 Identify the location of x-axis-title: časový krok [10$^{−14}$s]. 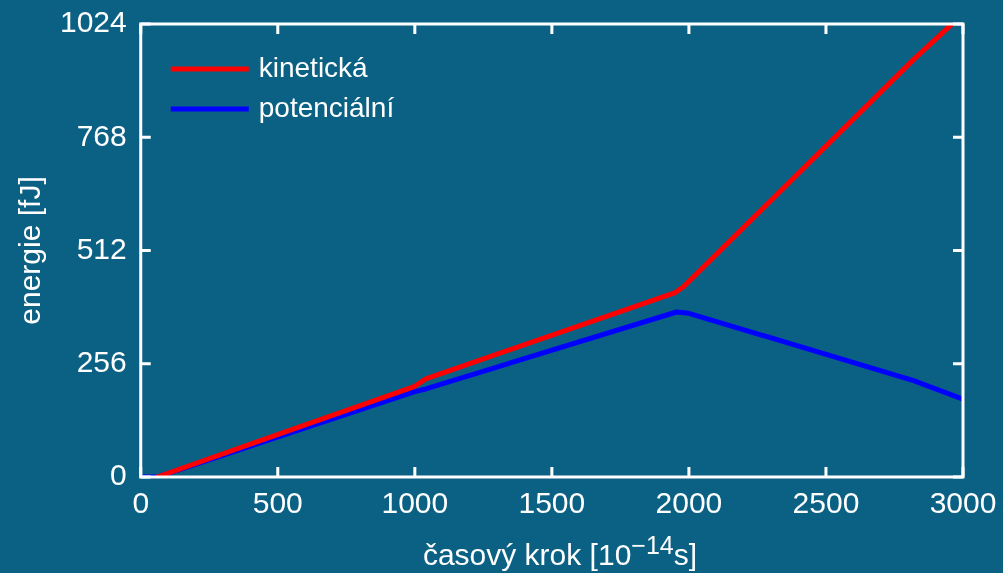
(560, 551).